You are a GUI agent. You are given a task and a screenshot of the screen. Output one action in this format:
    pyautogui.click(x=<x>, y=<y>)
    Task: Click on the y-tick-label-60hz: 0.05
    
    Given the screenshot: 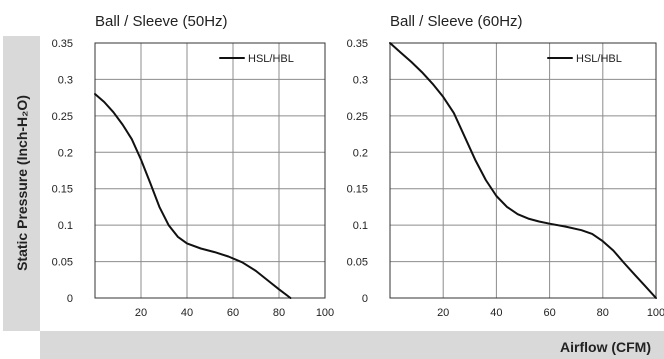 What is the action you would take?
    pyautogui.click(x=357, y=263)
    